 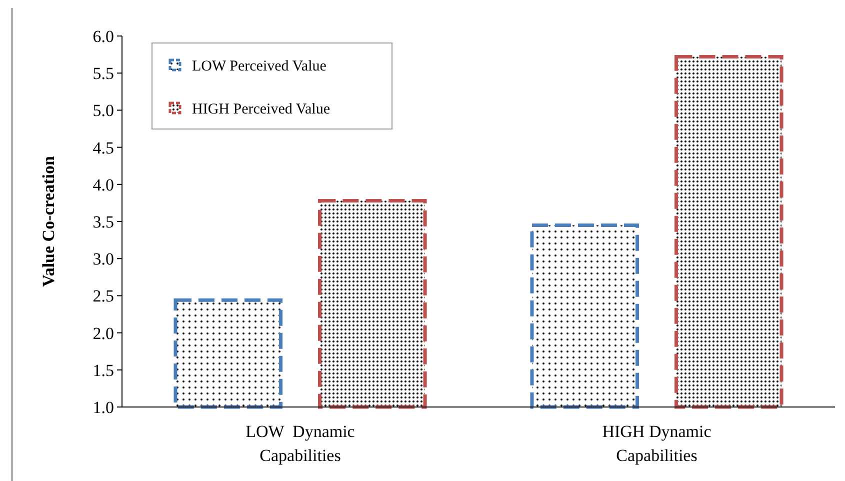 What do you see at coordinates (103, 110) in the screenshot?
I see `y-tick-label: 5.0` at bounding box center [103, 110].